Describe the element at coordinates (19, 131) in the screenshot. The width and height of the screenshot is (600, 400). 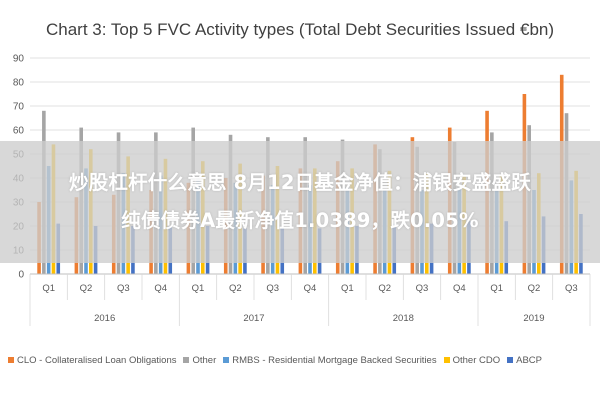
I see `y-tick-label: 60` at that location.